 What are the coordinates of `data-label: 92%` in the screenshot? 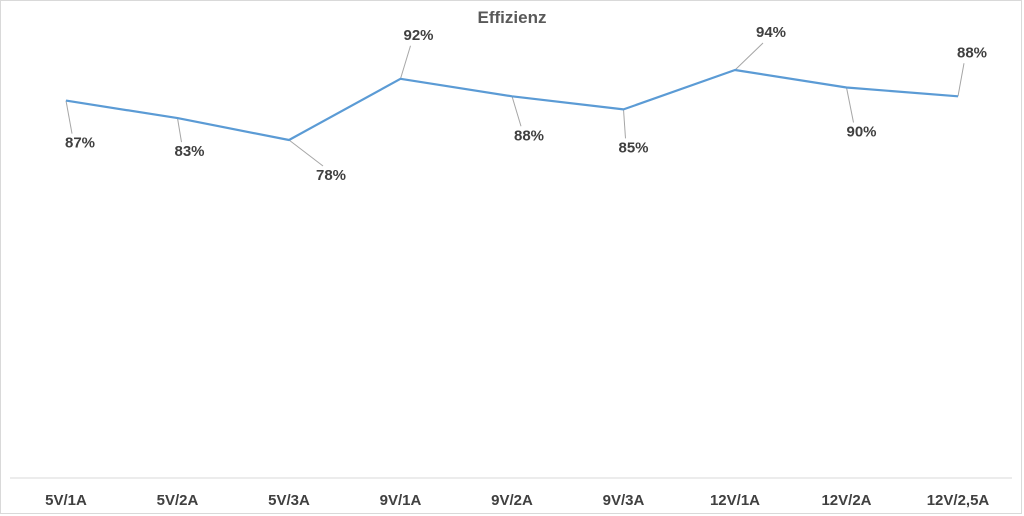 It's located at (418, 35).